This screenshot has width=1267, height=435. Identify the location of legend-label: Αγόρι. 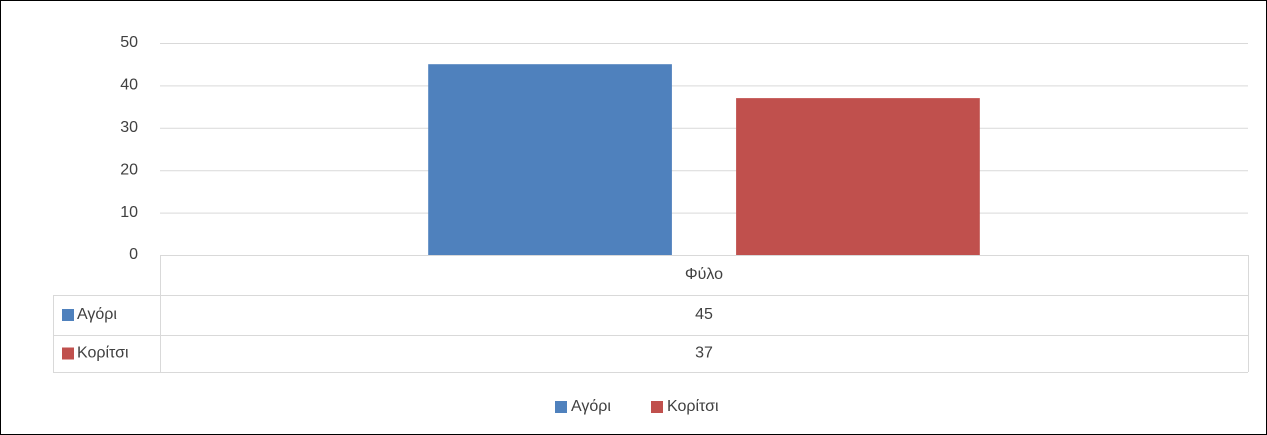
(591, 406).